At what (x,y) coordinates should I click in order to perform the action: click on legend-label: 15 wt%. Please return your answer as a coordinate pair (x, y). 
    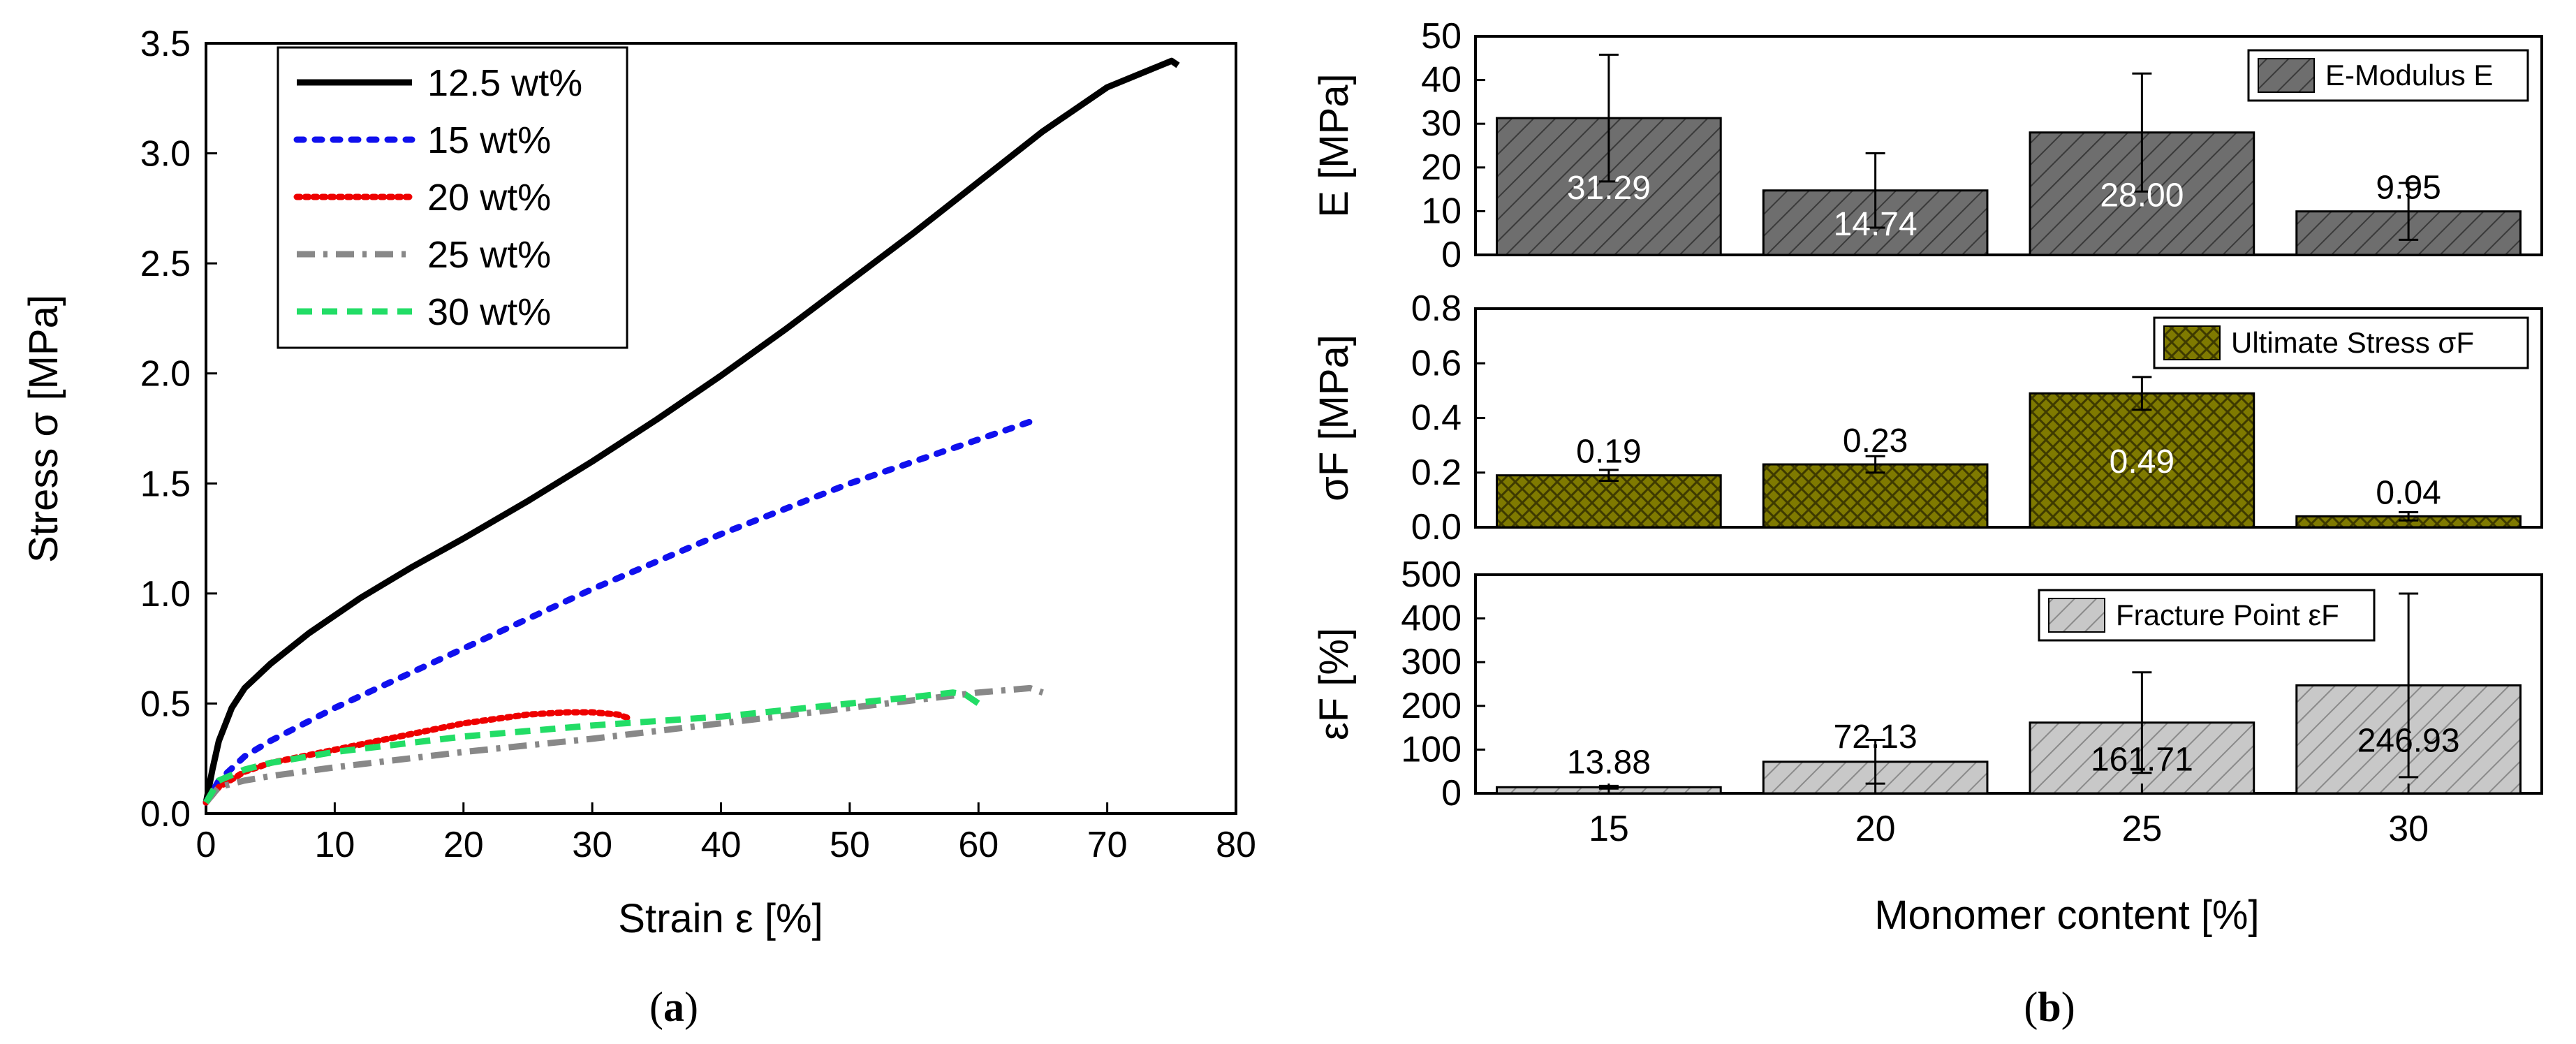
    Looking at the image, I should click on (489, 140).